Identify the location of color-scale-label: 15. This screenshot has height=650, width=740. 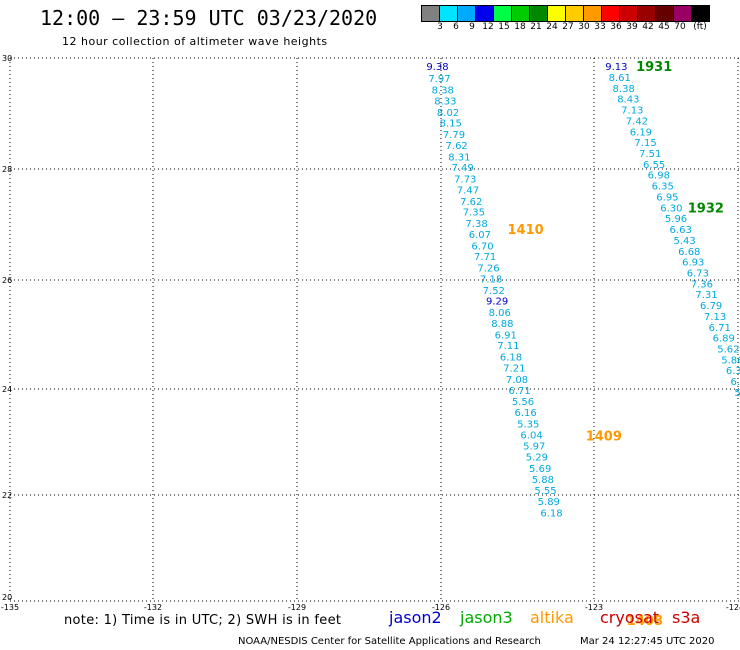
(504, 27).